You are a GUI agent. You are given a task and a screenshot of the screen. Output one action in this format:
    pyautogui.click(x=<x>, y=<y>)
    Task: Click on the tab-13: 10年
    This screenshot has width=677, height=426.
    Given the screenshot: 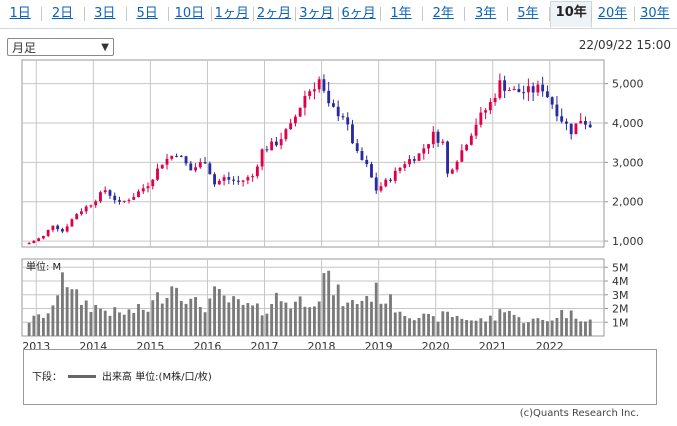 What is the action you would take?
    pyautogui.click(x=571, y=14)
    